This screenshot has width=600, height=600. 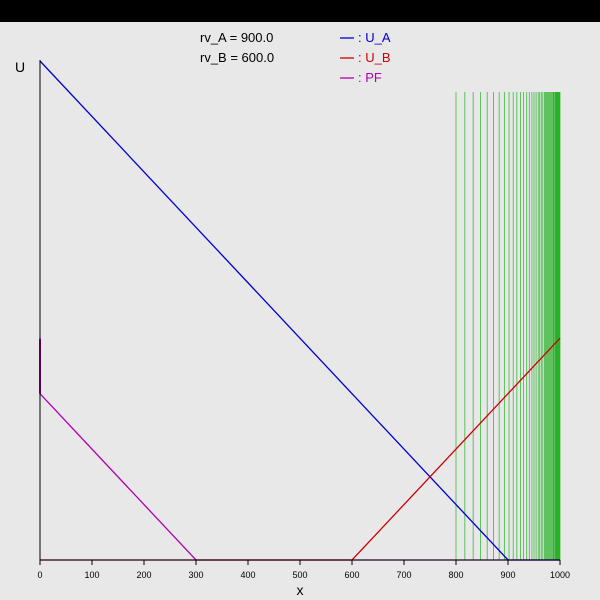 What do you see at coordinates (236, 37) in the screenshot?
I see `param-rv-a: rv_A = 900.0` at bounding box center [236, 37].